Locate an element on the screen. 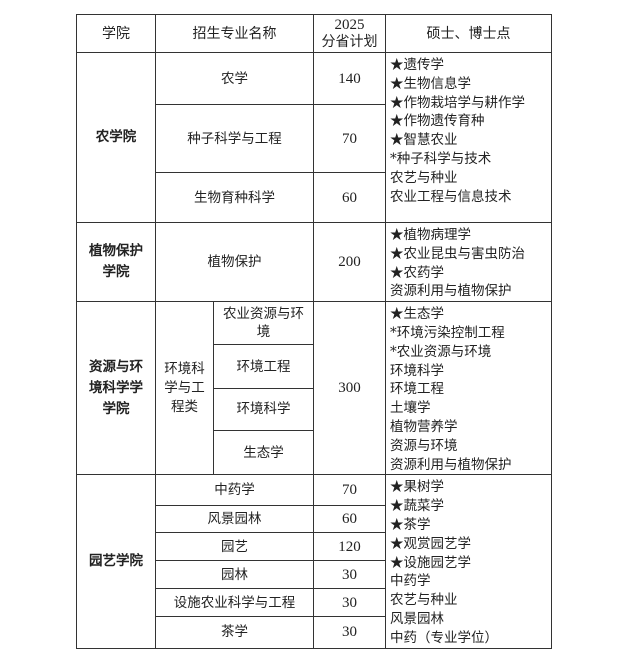 This screenshot has width=628, height=663. header-plan: 2025 分省计划 is located at coordinates (349, 33).